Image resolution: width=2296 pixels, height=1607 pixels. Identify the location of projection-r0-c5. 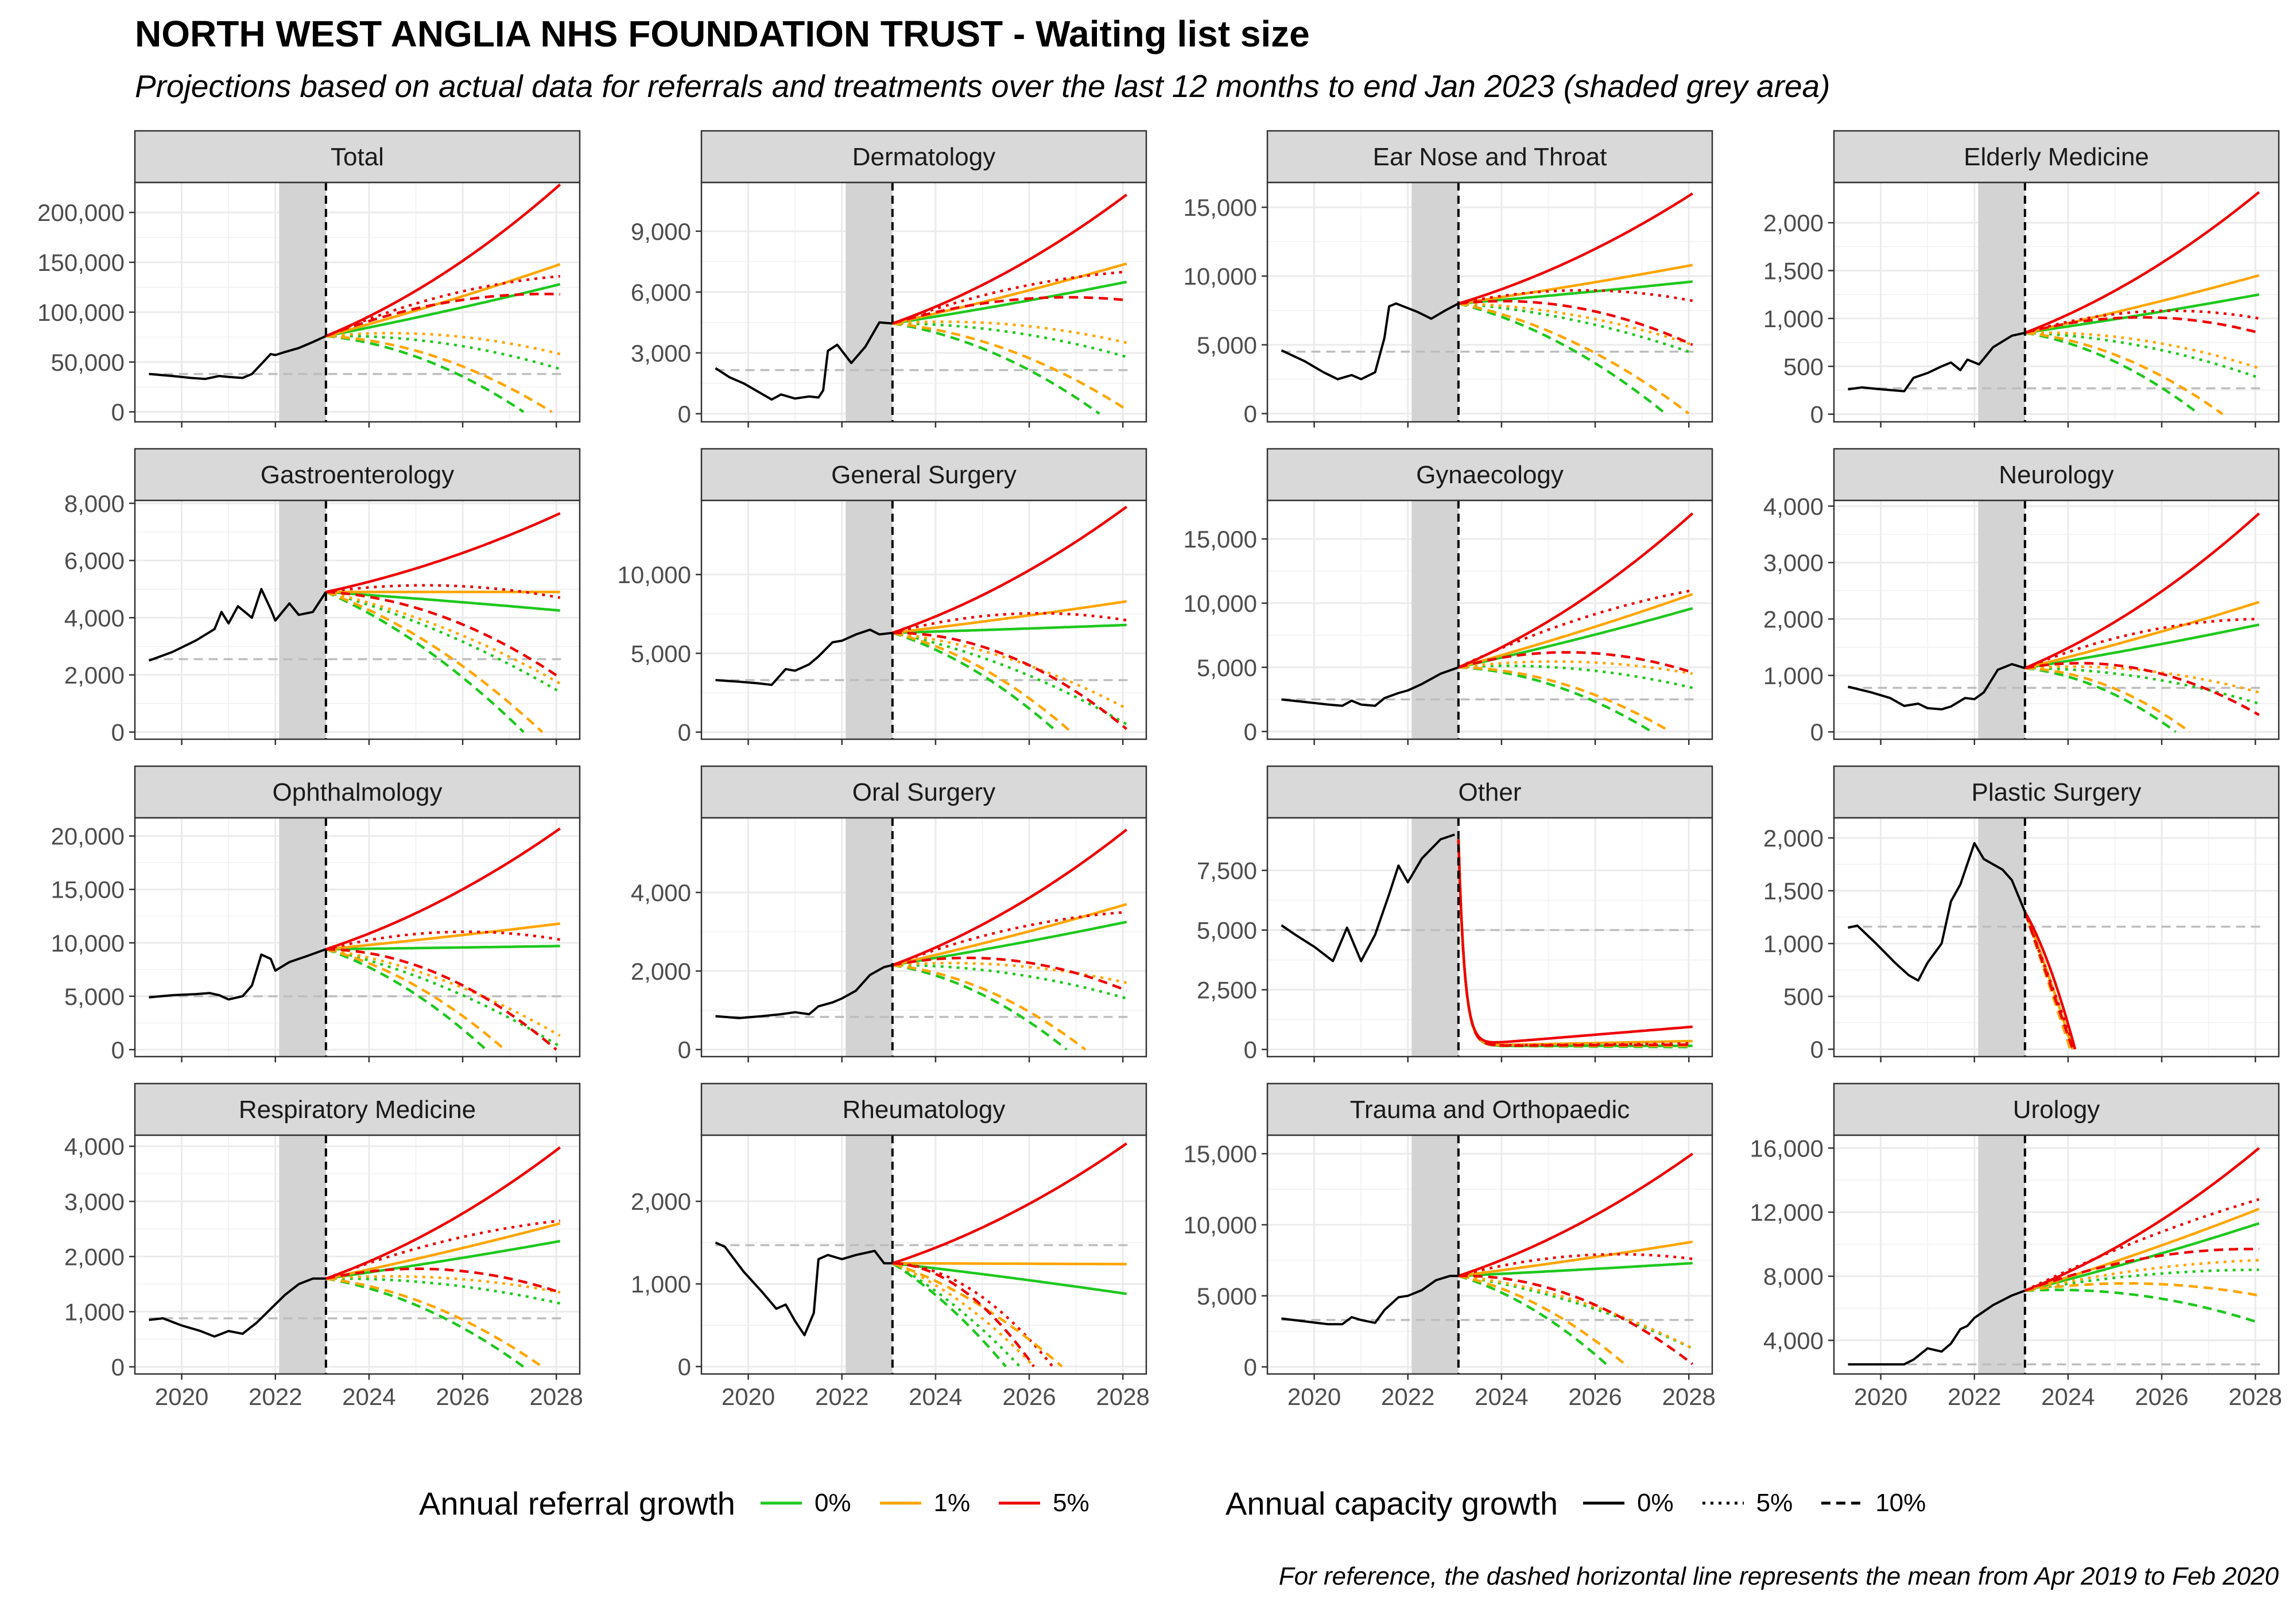
(1009, 678).